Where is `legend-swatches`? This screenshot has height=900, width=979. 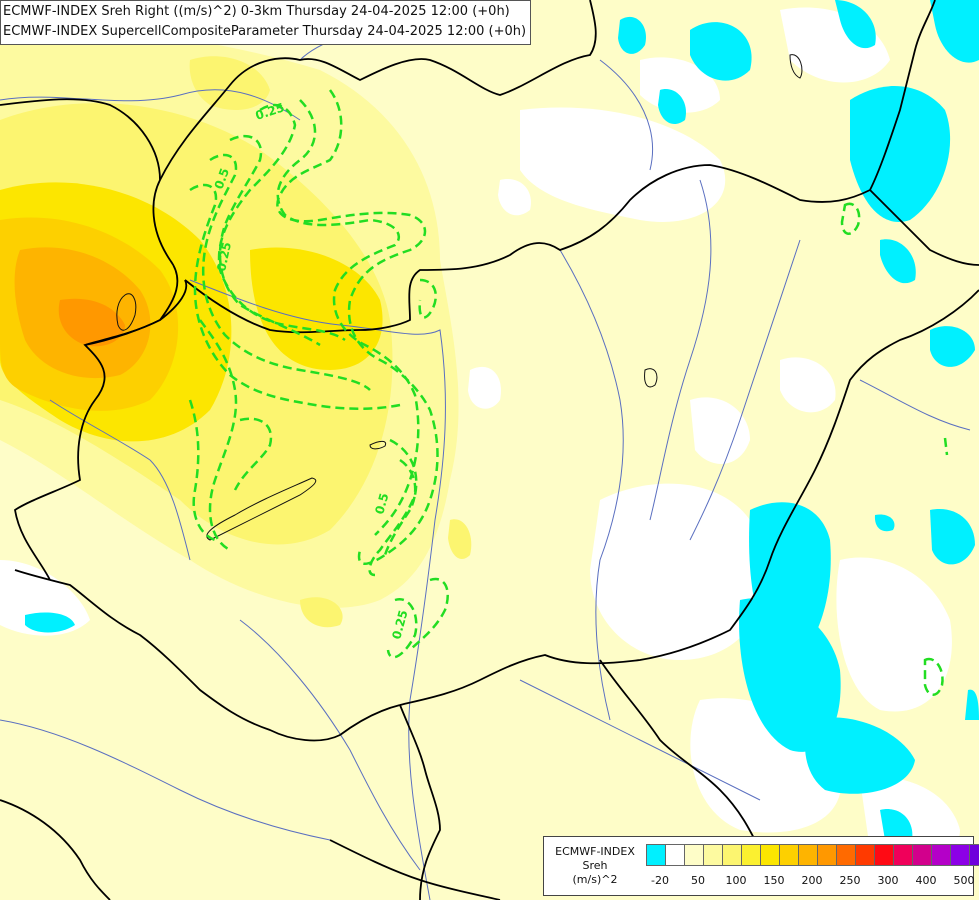
legend-swatches is located at coordinates (812, 855).